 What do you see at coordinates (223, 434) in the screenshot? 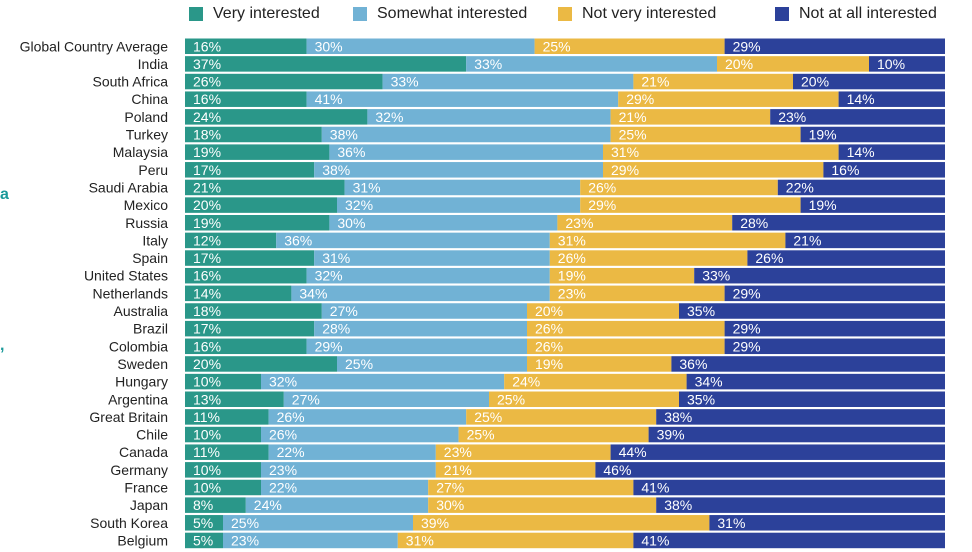
I see `bar-very-chile` at bounding box center [223, 434].